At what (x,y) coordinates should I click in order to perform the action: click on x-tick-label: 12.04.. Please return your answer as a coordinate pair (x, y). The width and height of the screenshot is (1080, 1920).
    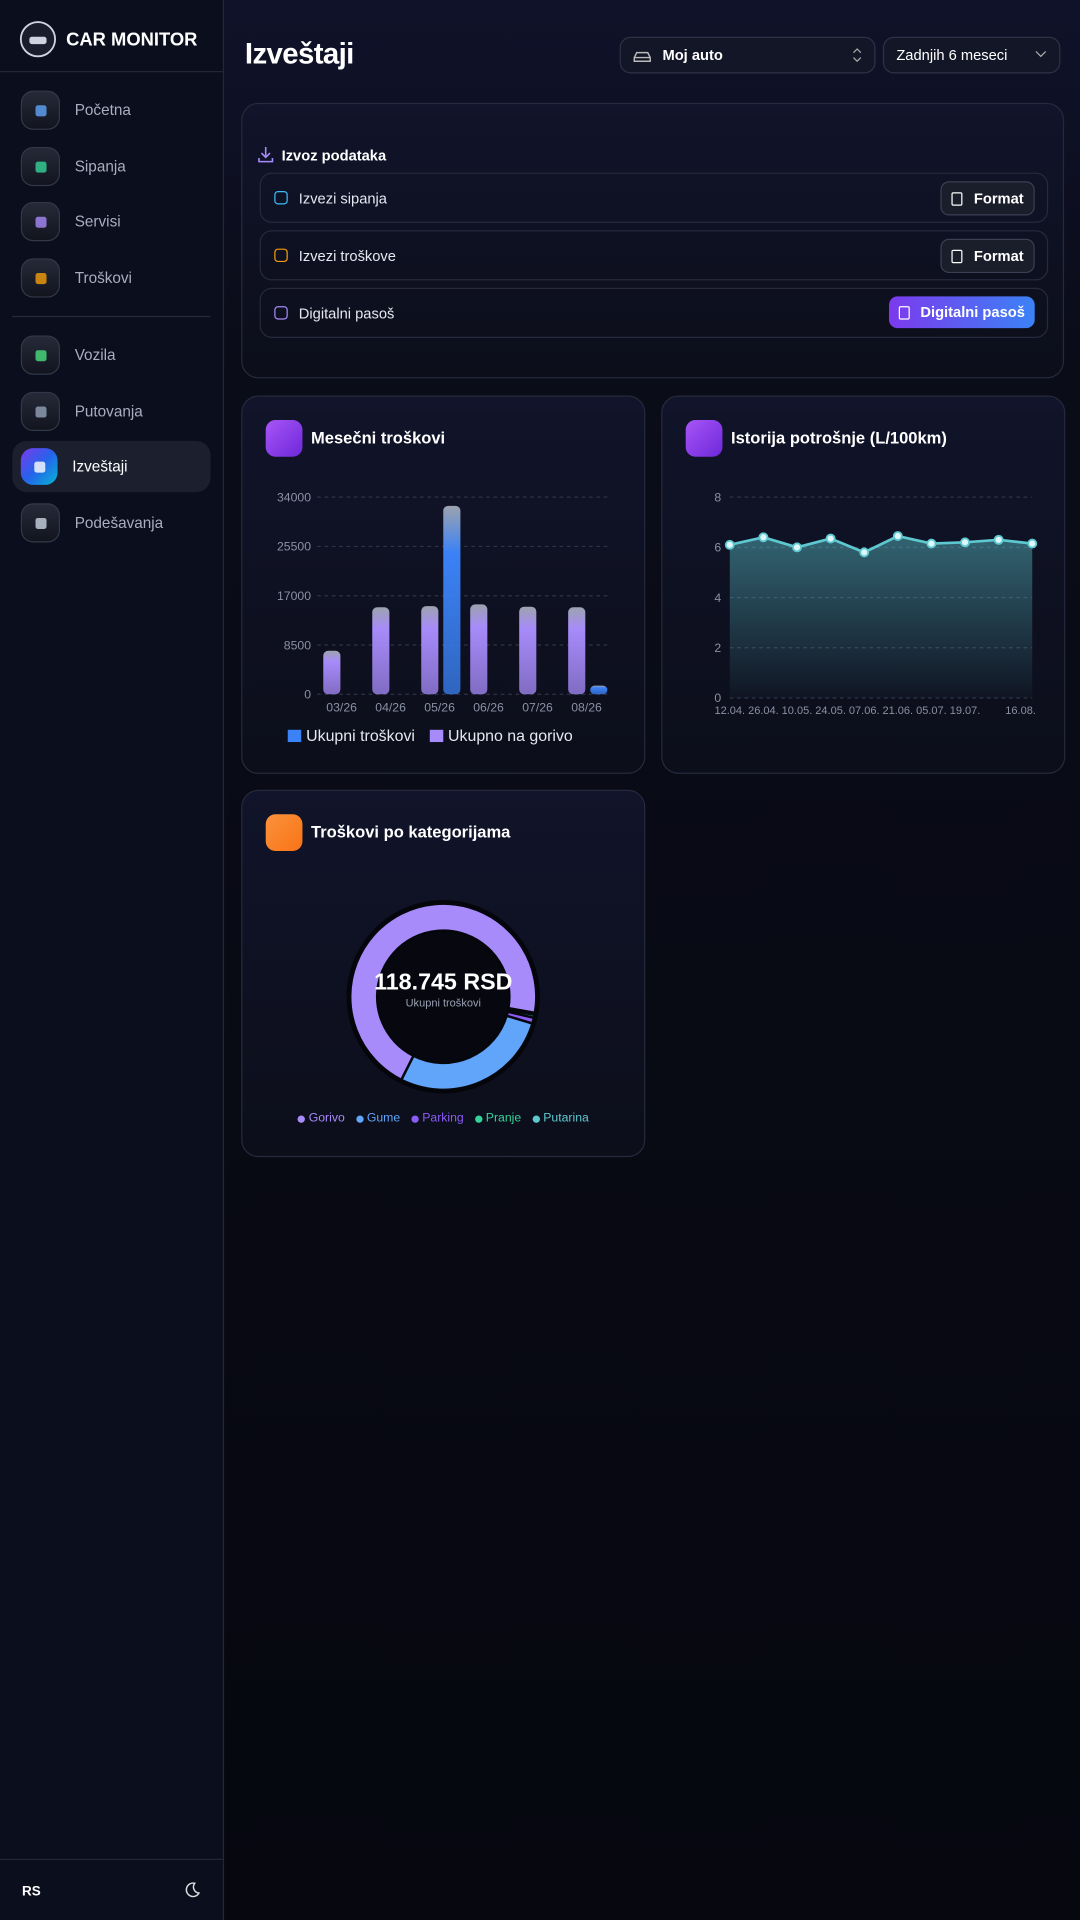
    Looking at the image, I should click on (729, 711).